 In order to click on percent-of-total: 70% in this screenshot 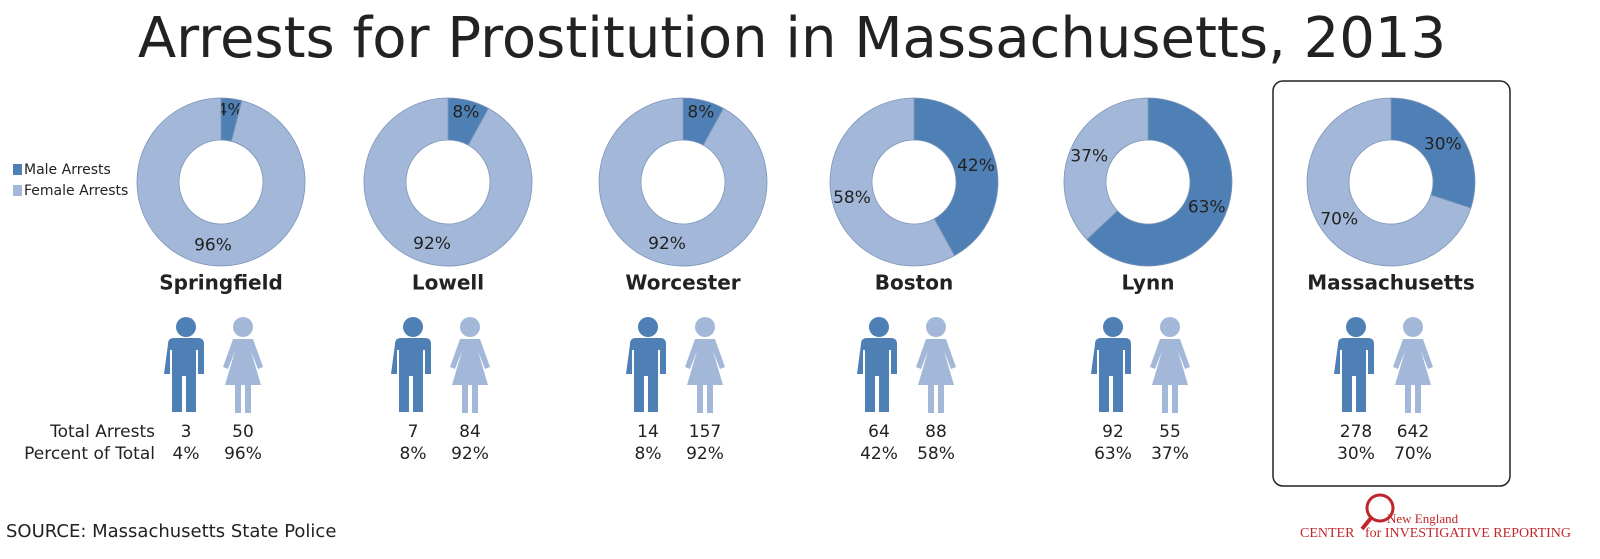, I will do `click(1413, 454)`.